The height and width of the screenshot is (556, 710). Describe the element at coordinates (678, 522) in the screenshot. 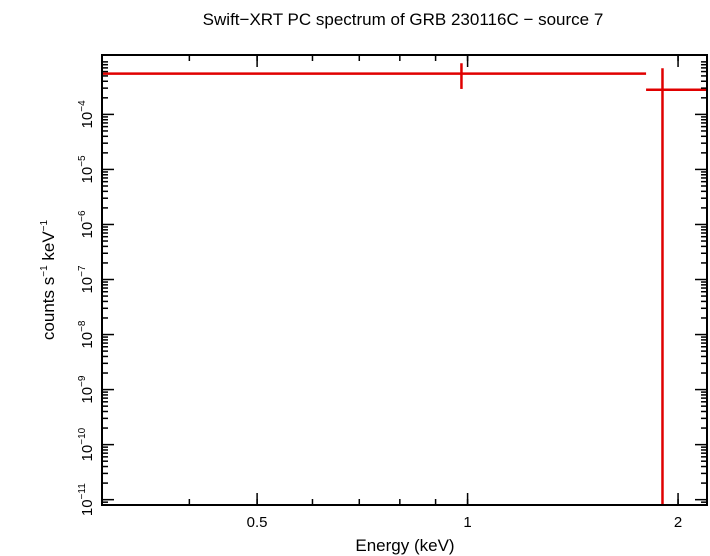

I see `x-tick-label: 2` at that location.